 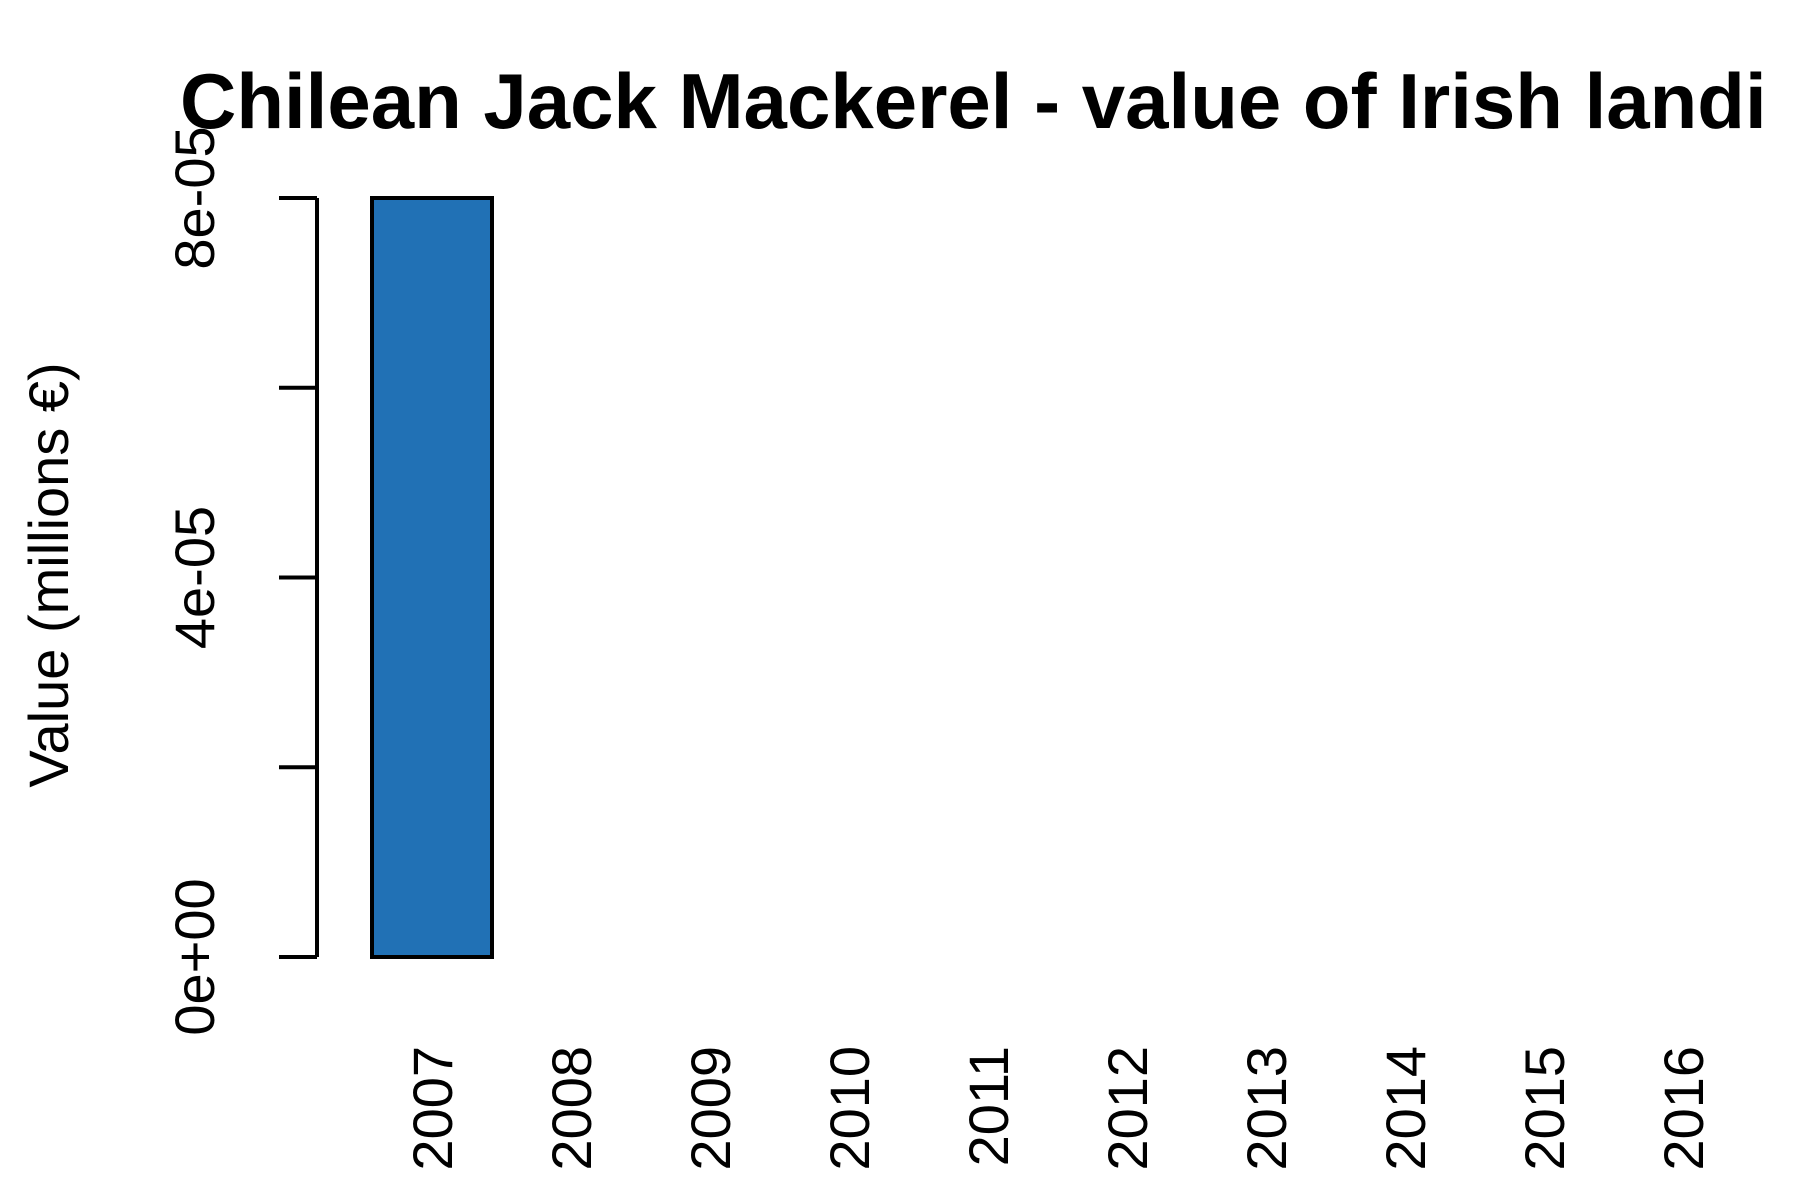 I want to click on x-tick-label: 2014, so click(x=1405, y=1108).